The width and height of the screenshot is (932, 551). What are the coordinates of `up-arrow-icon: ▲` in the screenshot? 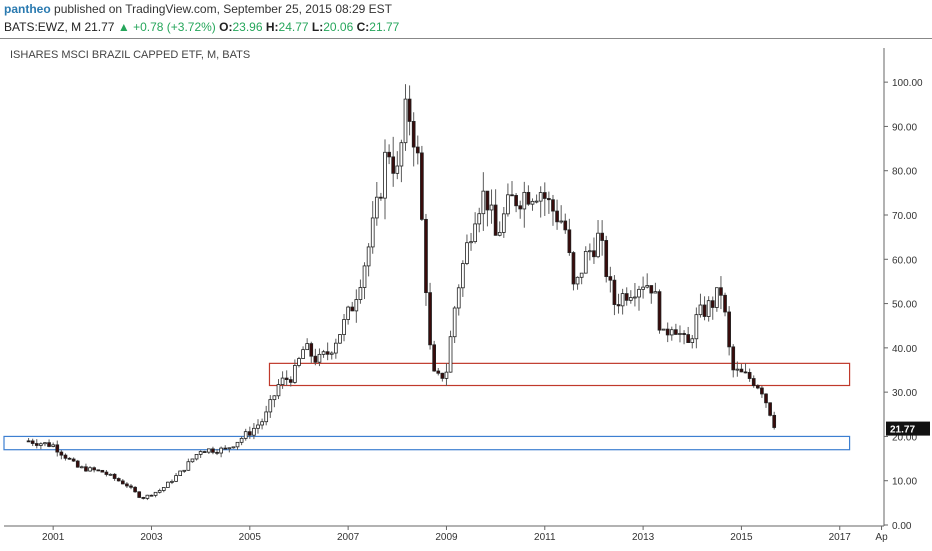 It's located at (123, 27).